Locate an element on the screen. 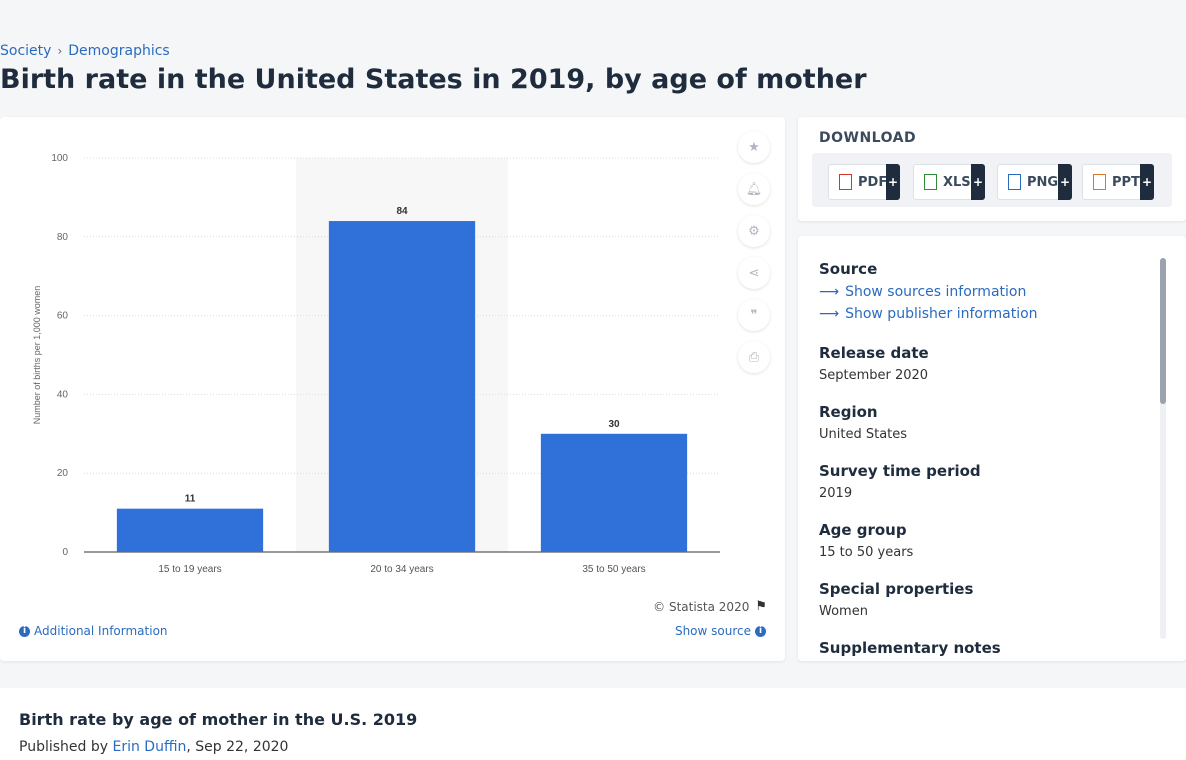 The image size is (1186, 760). show-source-link: Show source i is located at coordinates (720, 631).